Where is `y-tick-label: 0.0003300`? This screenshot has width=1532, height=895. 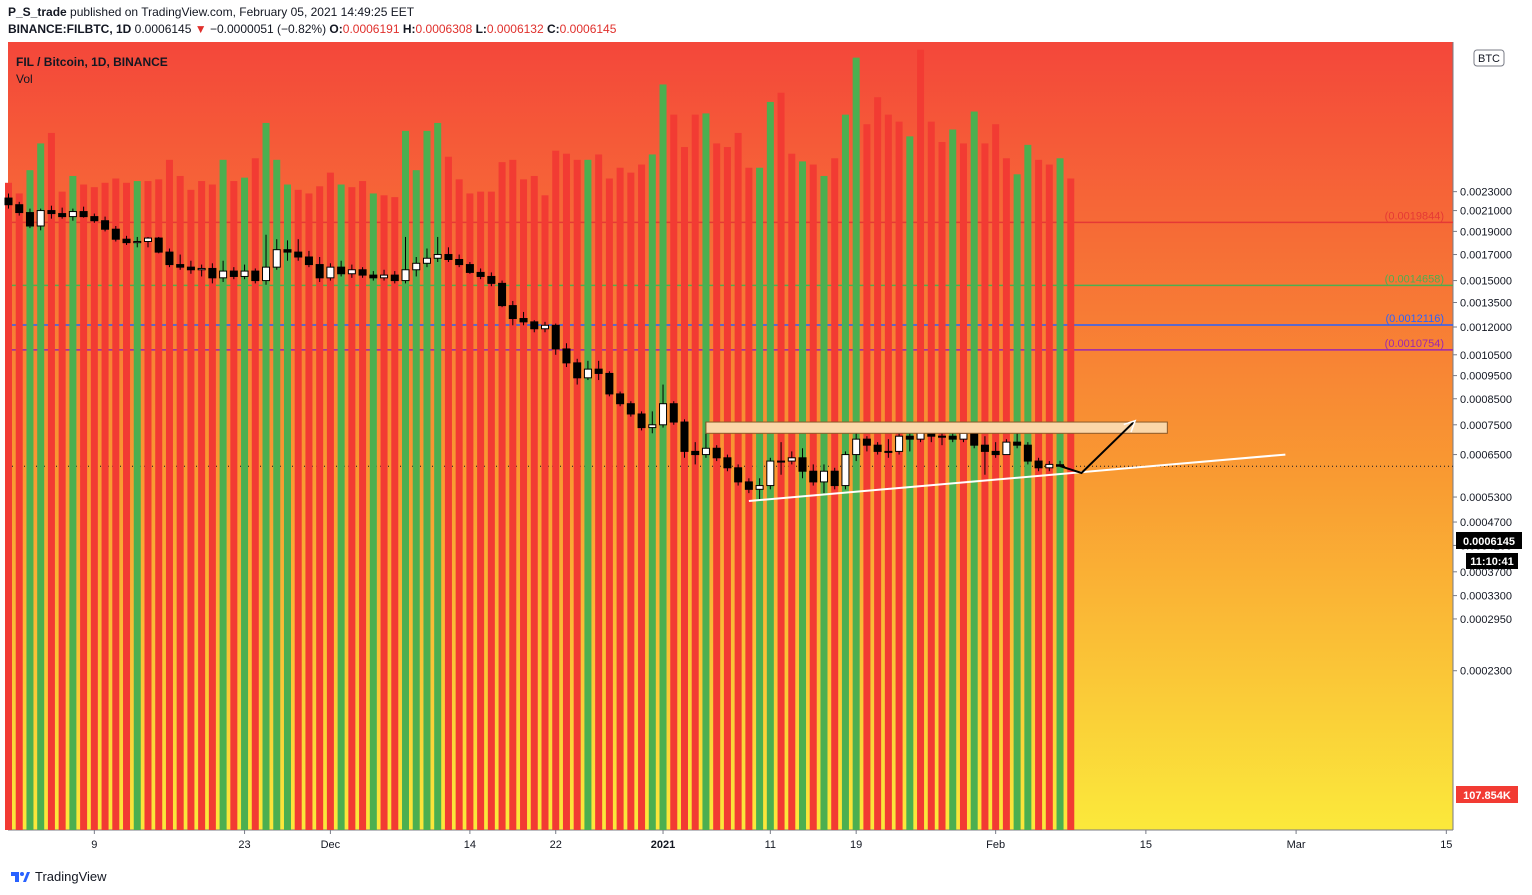
y-tick-label: 0.0003300 is located at coordinates (1486, 597).